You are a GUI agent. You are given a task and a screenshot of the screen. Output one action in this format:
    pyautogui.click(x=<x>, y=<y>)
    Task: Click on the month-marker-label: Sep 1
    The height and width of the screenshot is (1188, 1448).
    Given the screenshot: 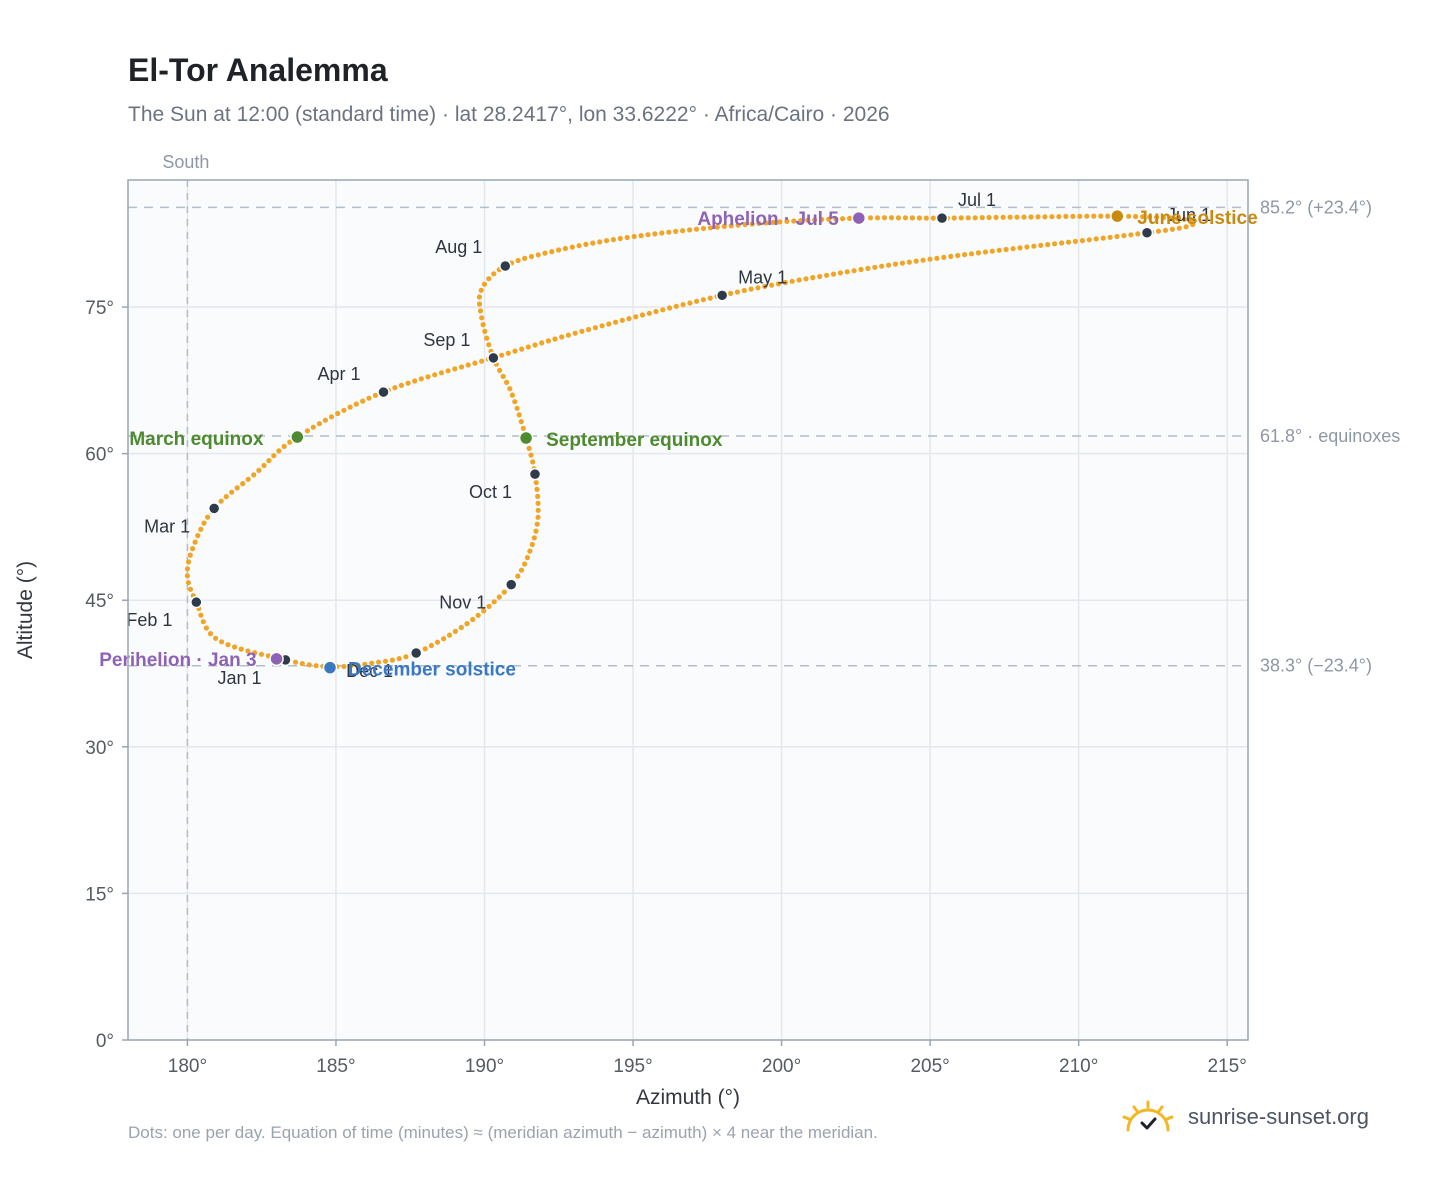 What is the action you would take?
    pyautogui.click(x=446, y=340)
    